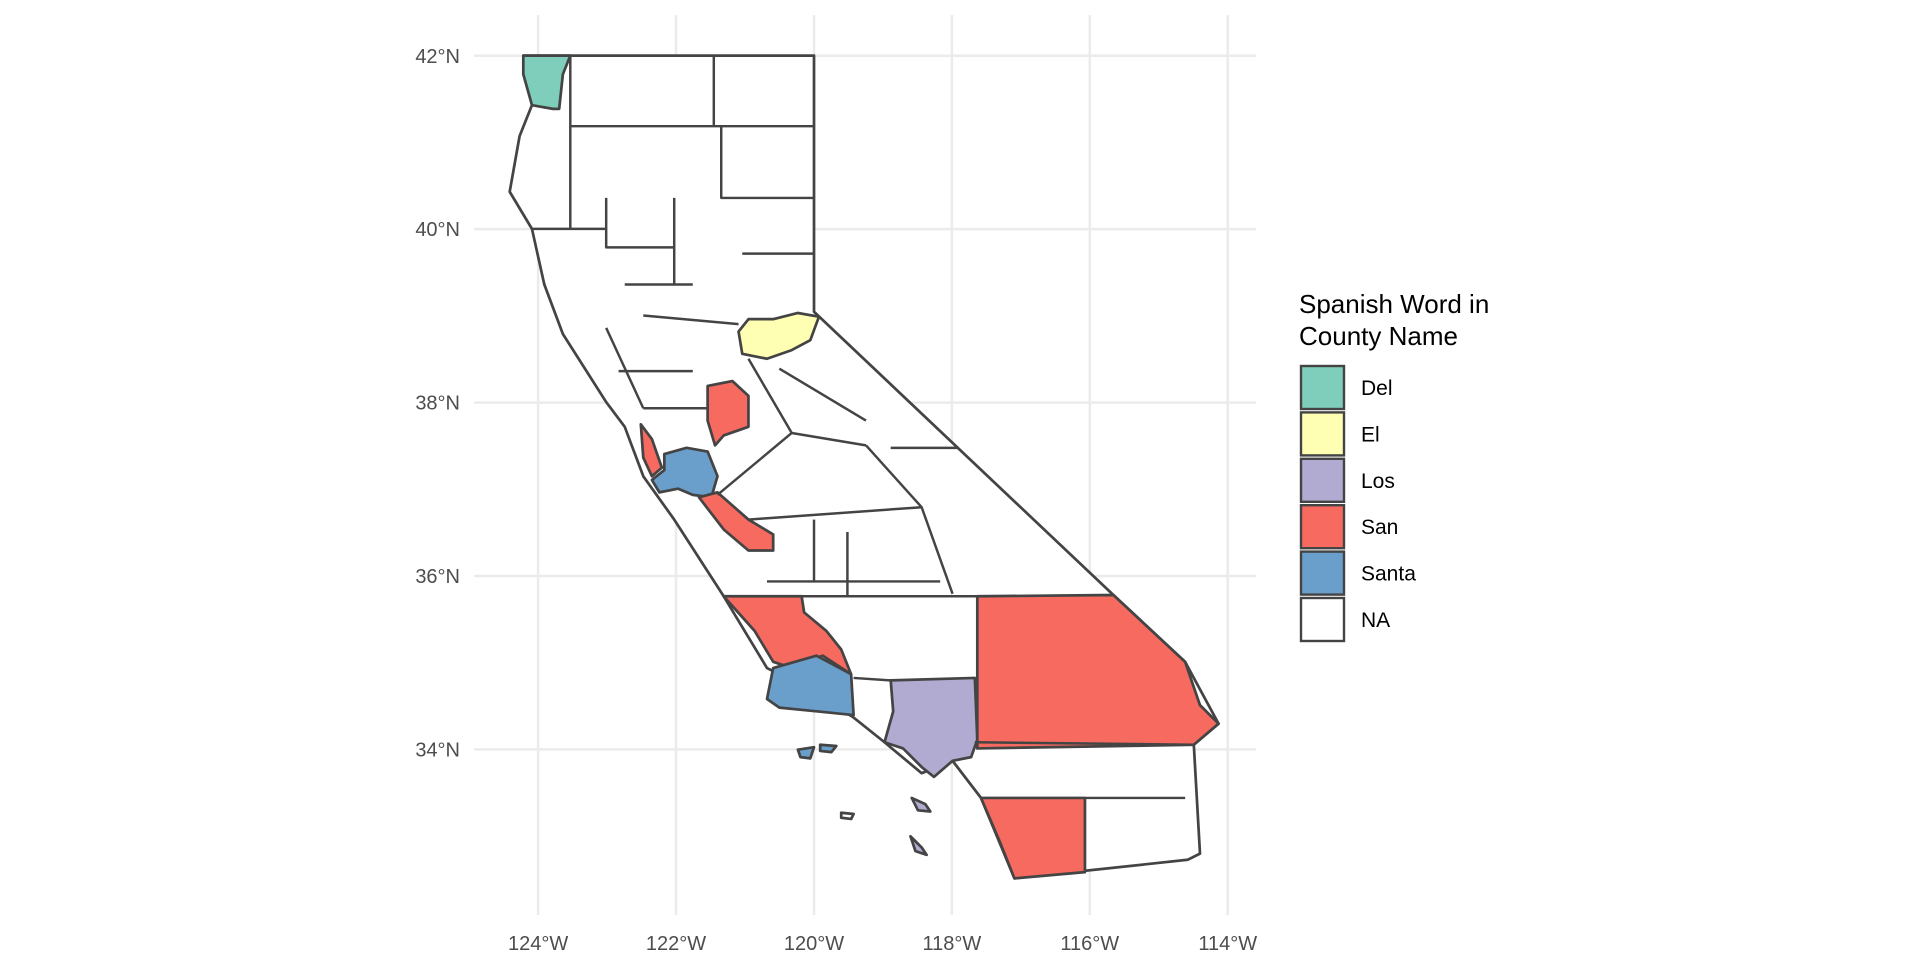 This screenshot has height=960, width=1920. What do you see at coordinates (437, 57) in the screenshot?
I see `y-tick-label: 42°N` at bounding box center [437, 57].